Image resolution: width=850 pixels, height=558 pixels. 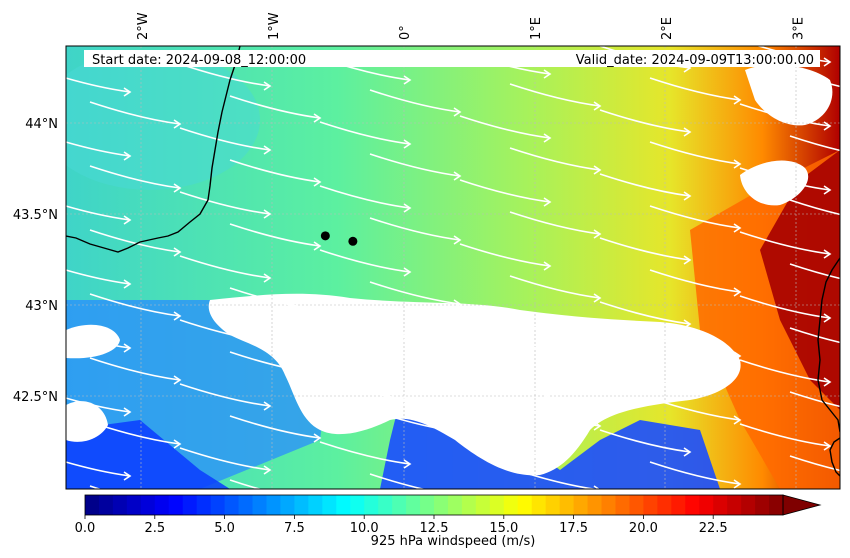 I want to click on lat-label: 42.5°N, so click(x=35, y=397).